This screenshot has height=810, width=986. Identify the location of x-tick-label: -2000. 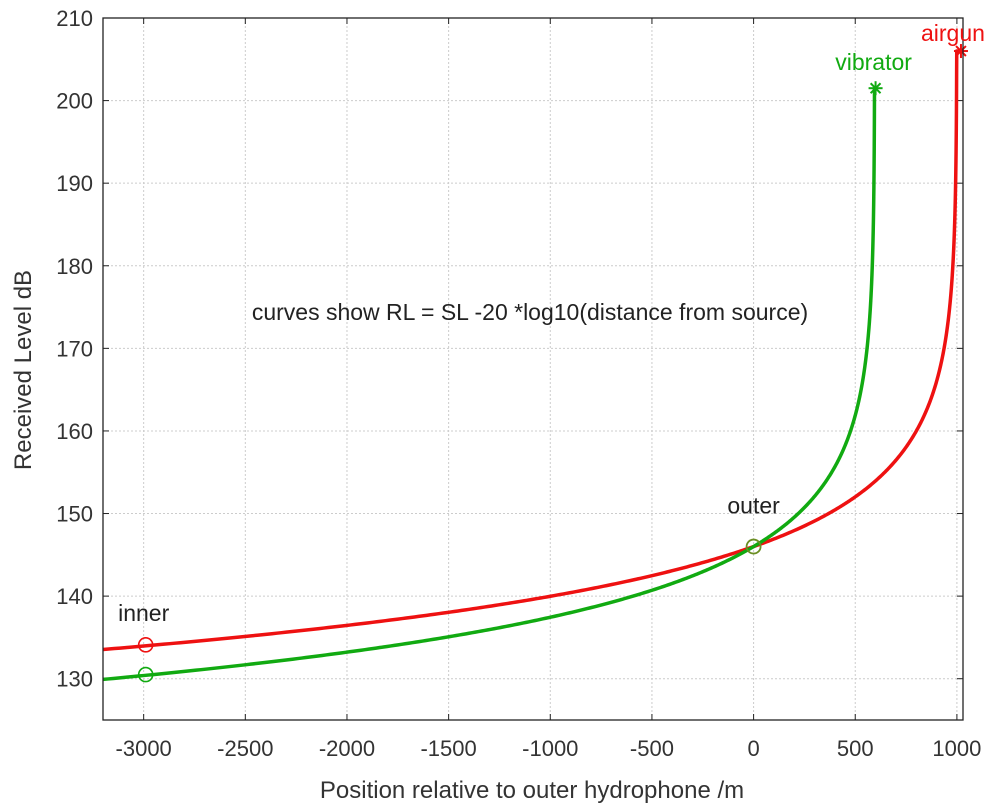
(347, 748).